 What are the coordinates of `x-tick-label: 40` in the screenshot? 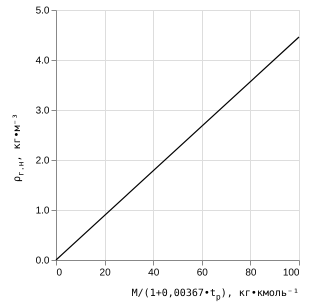 It's located at (154, 273).